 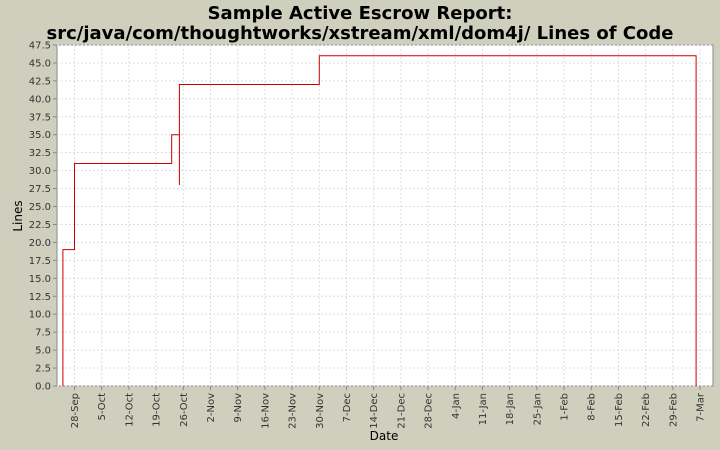 What do you see at coordinates (320, 411) in the screenshot?
I see `x-tick-label: 30-Nov` at bounding box center [320, 411].